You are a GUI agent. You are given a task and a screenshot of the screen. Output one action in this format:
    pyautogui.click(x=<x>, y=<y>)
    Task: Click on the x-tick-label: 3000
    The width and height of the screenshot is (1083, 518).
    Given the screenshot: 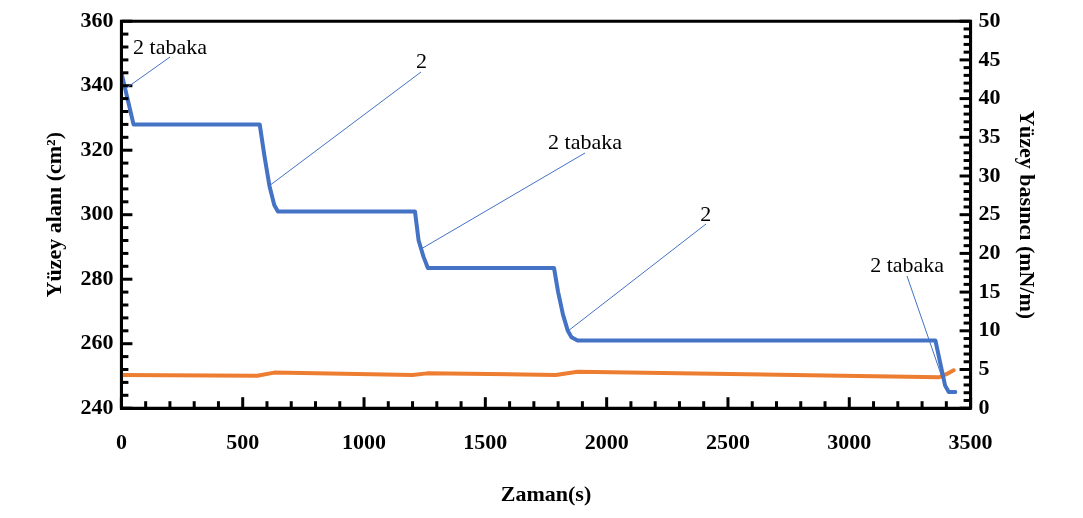 What is the action you would take?
    pyautogui.click(x=849, y=442)
    